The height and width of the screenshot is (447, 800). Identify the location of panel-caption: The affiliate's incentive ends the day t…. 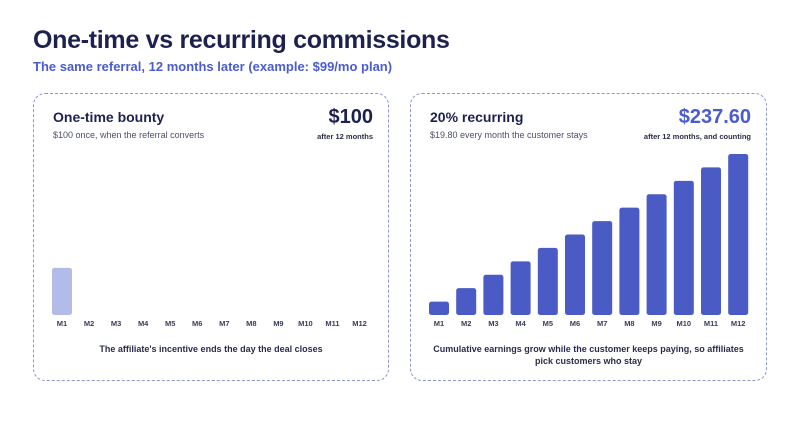
(211, 349).